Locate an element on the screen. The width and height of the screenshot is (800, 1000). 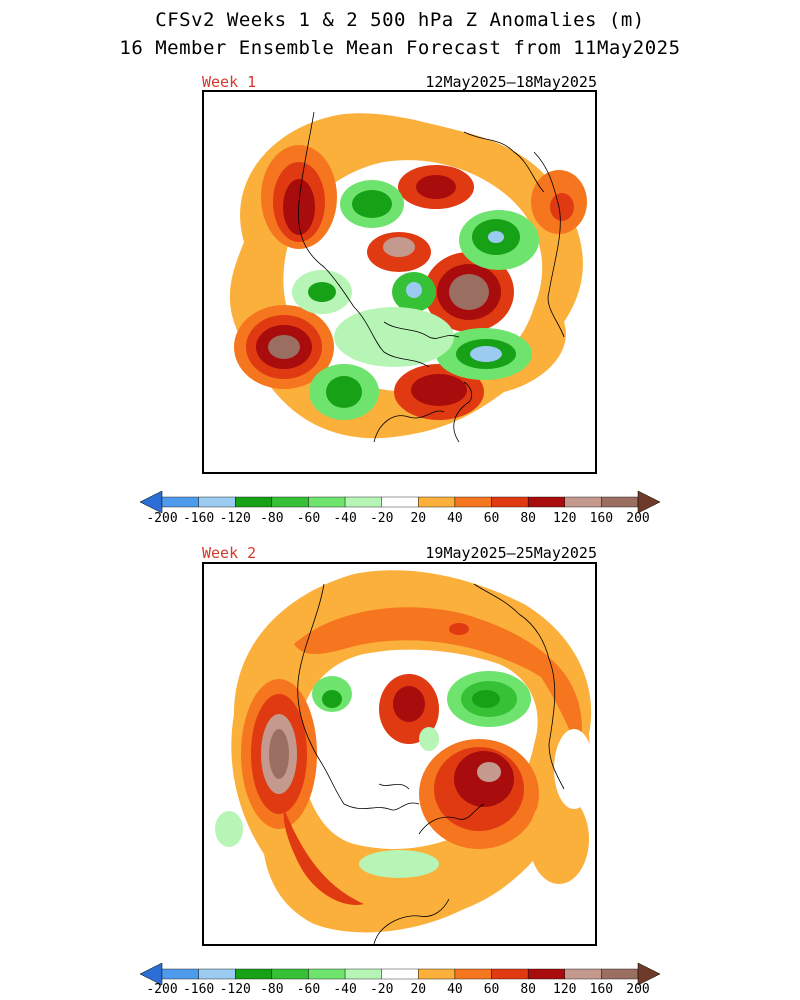
anomaly-low-pole-max is located at coordinates (414, 290).